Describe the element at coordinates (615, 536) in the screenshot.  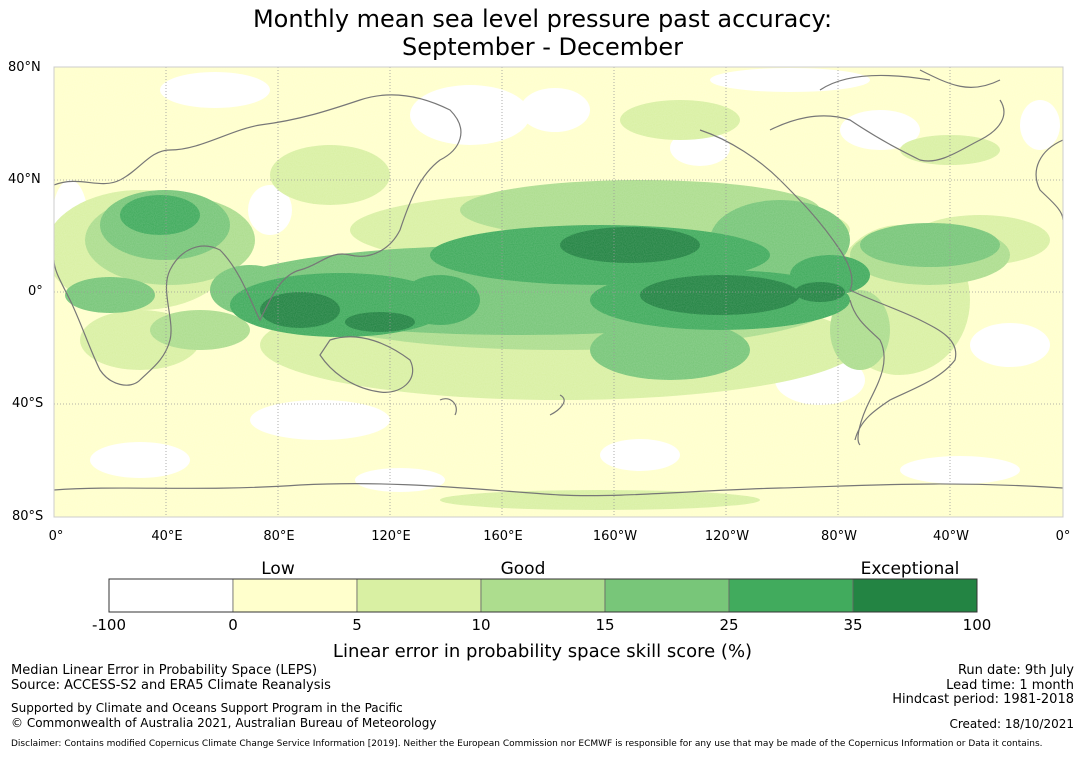
I see `lon-label: 160°W` at that location.